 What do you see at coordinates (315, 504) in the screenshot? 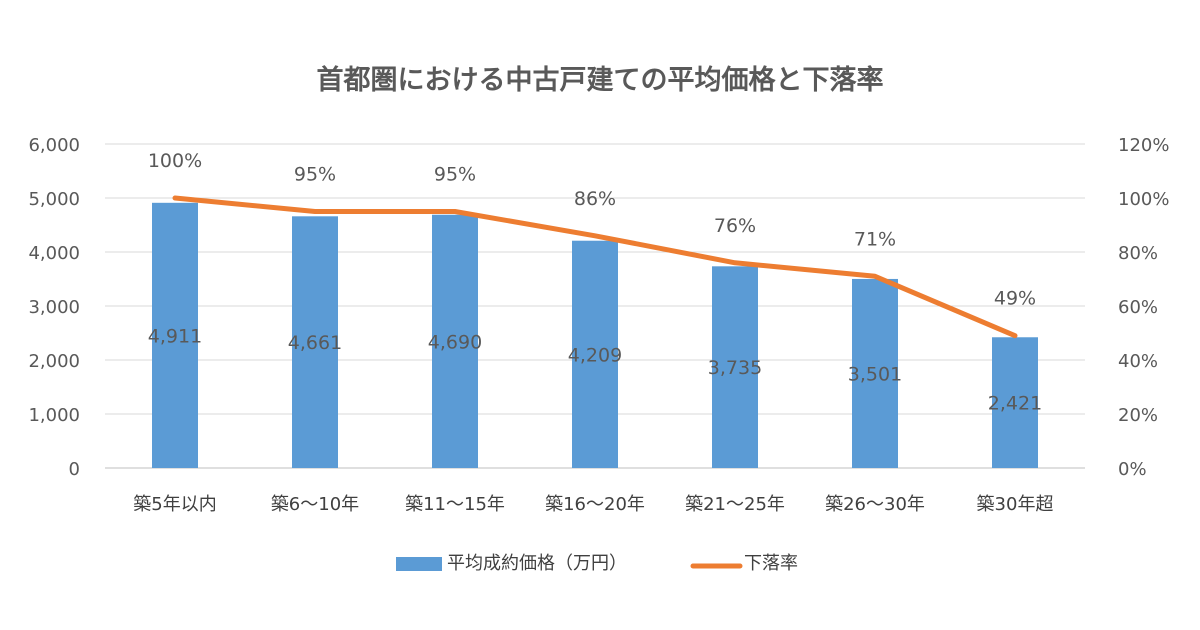
I see `x-tick-label: 築6～10年` at bounding box center [315, 504].